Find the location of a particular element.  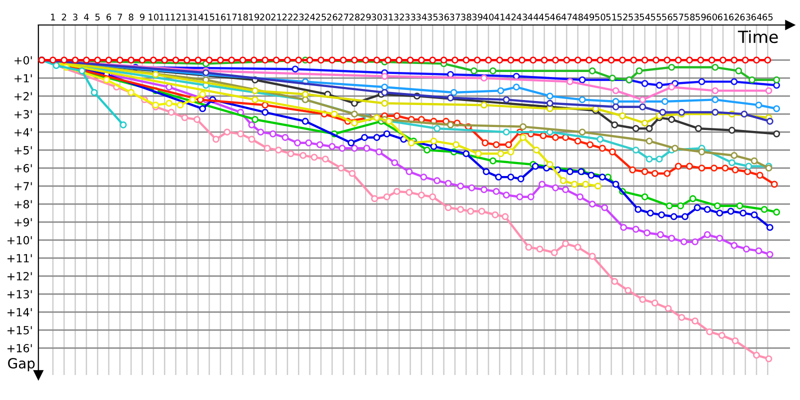

x-tick-label: 55 is located at coordinates (655, 17).